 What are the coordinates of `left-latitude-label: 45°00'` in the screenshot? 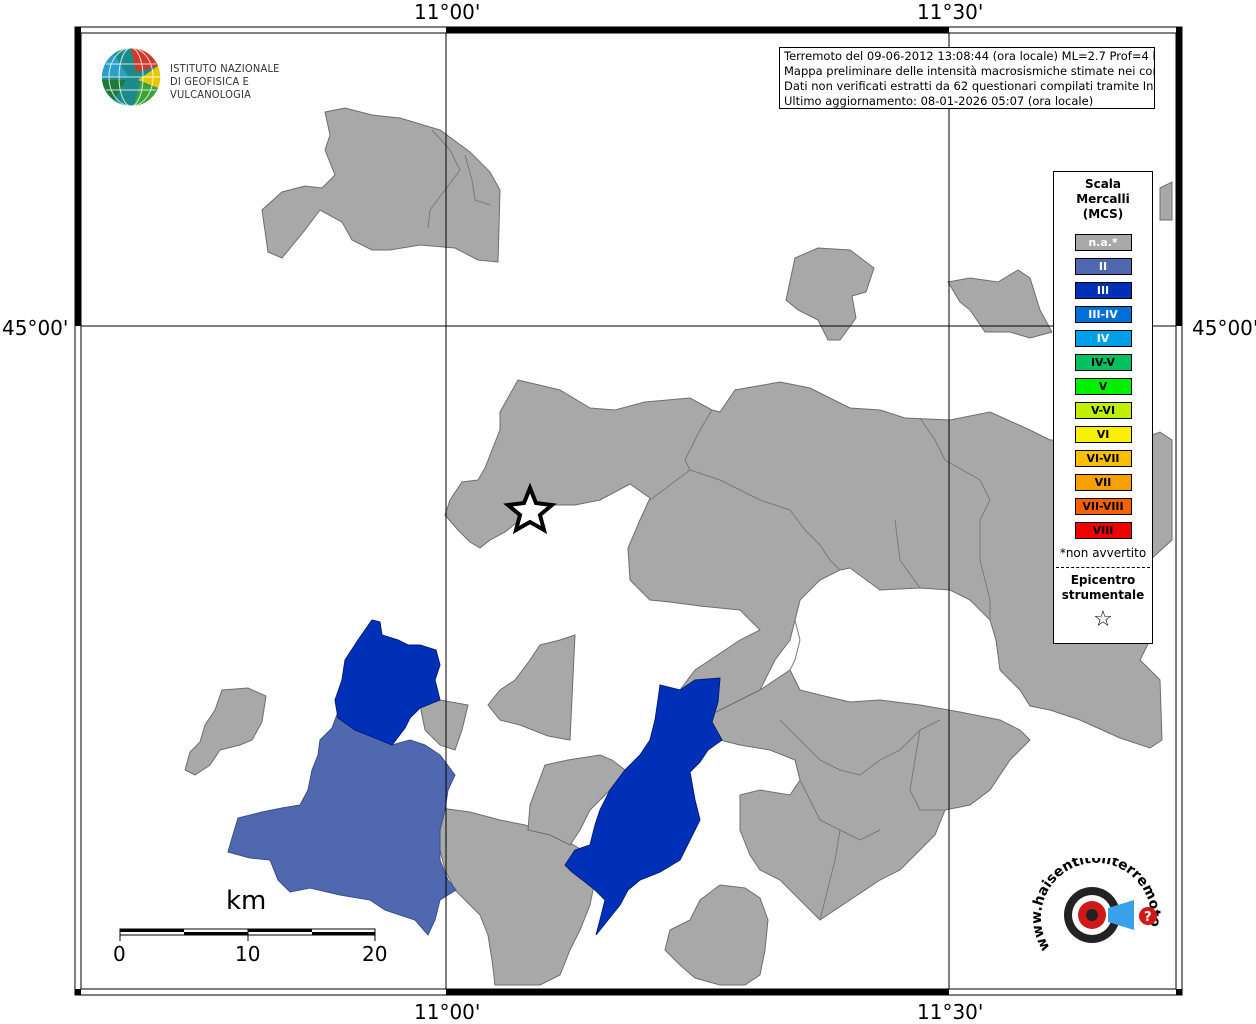 It's located at (35, 328).